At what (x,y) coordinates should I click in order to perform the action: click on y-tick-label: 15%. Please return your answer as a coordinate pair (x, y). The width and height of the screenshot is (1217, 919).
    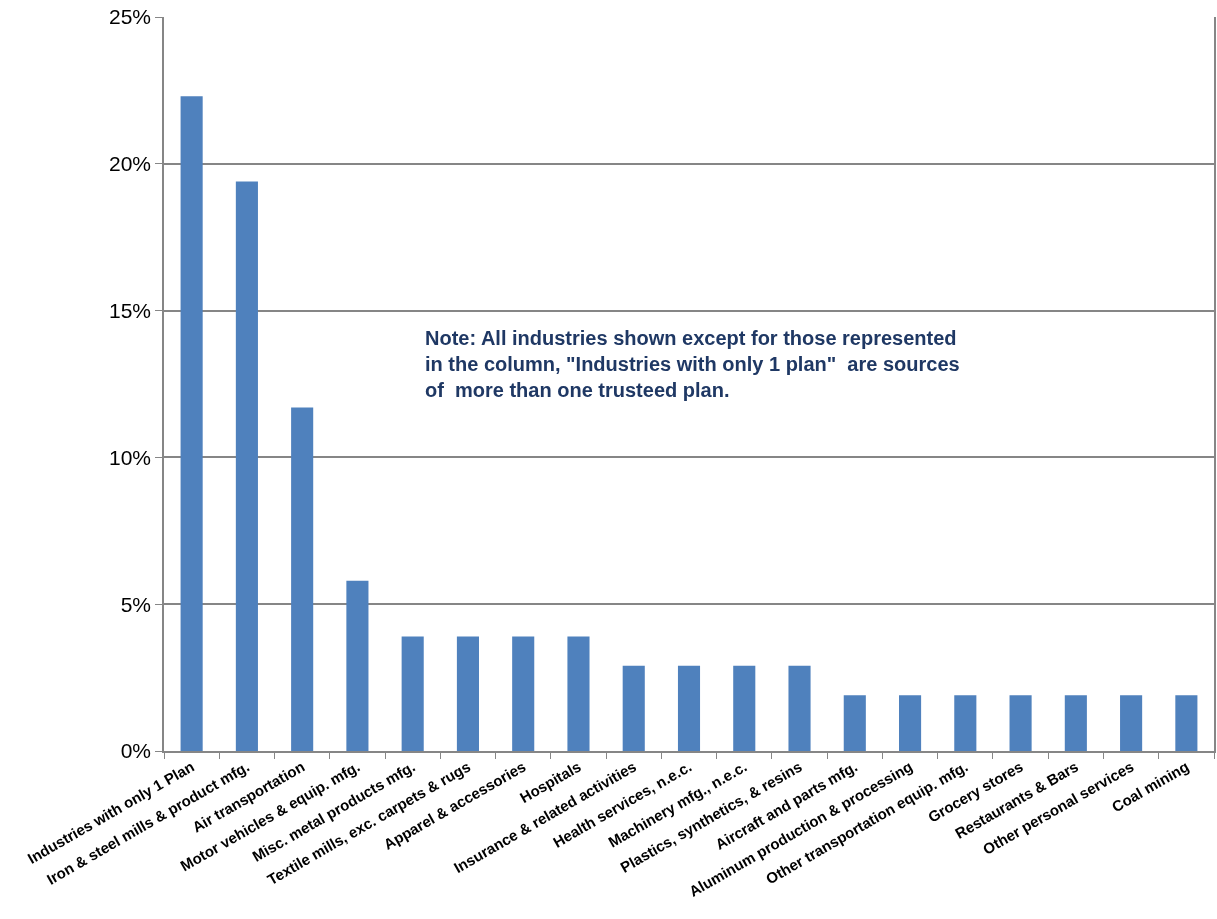
    Looking at the image, I should click on (130, 310).